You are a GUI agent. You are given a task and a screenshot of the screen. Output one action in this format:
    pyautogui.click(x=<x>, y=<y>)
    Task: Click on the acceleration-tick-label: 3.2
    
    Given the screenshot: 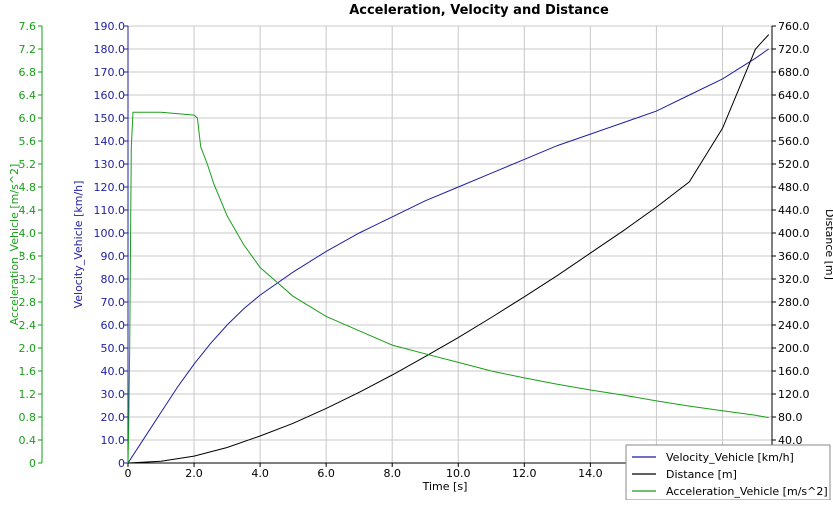 What is the action you would take?
    pyautogui.click(x=28, y=279)
    